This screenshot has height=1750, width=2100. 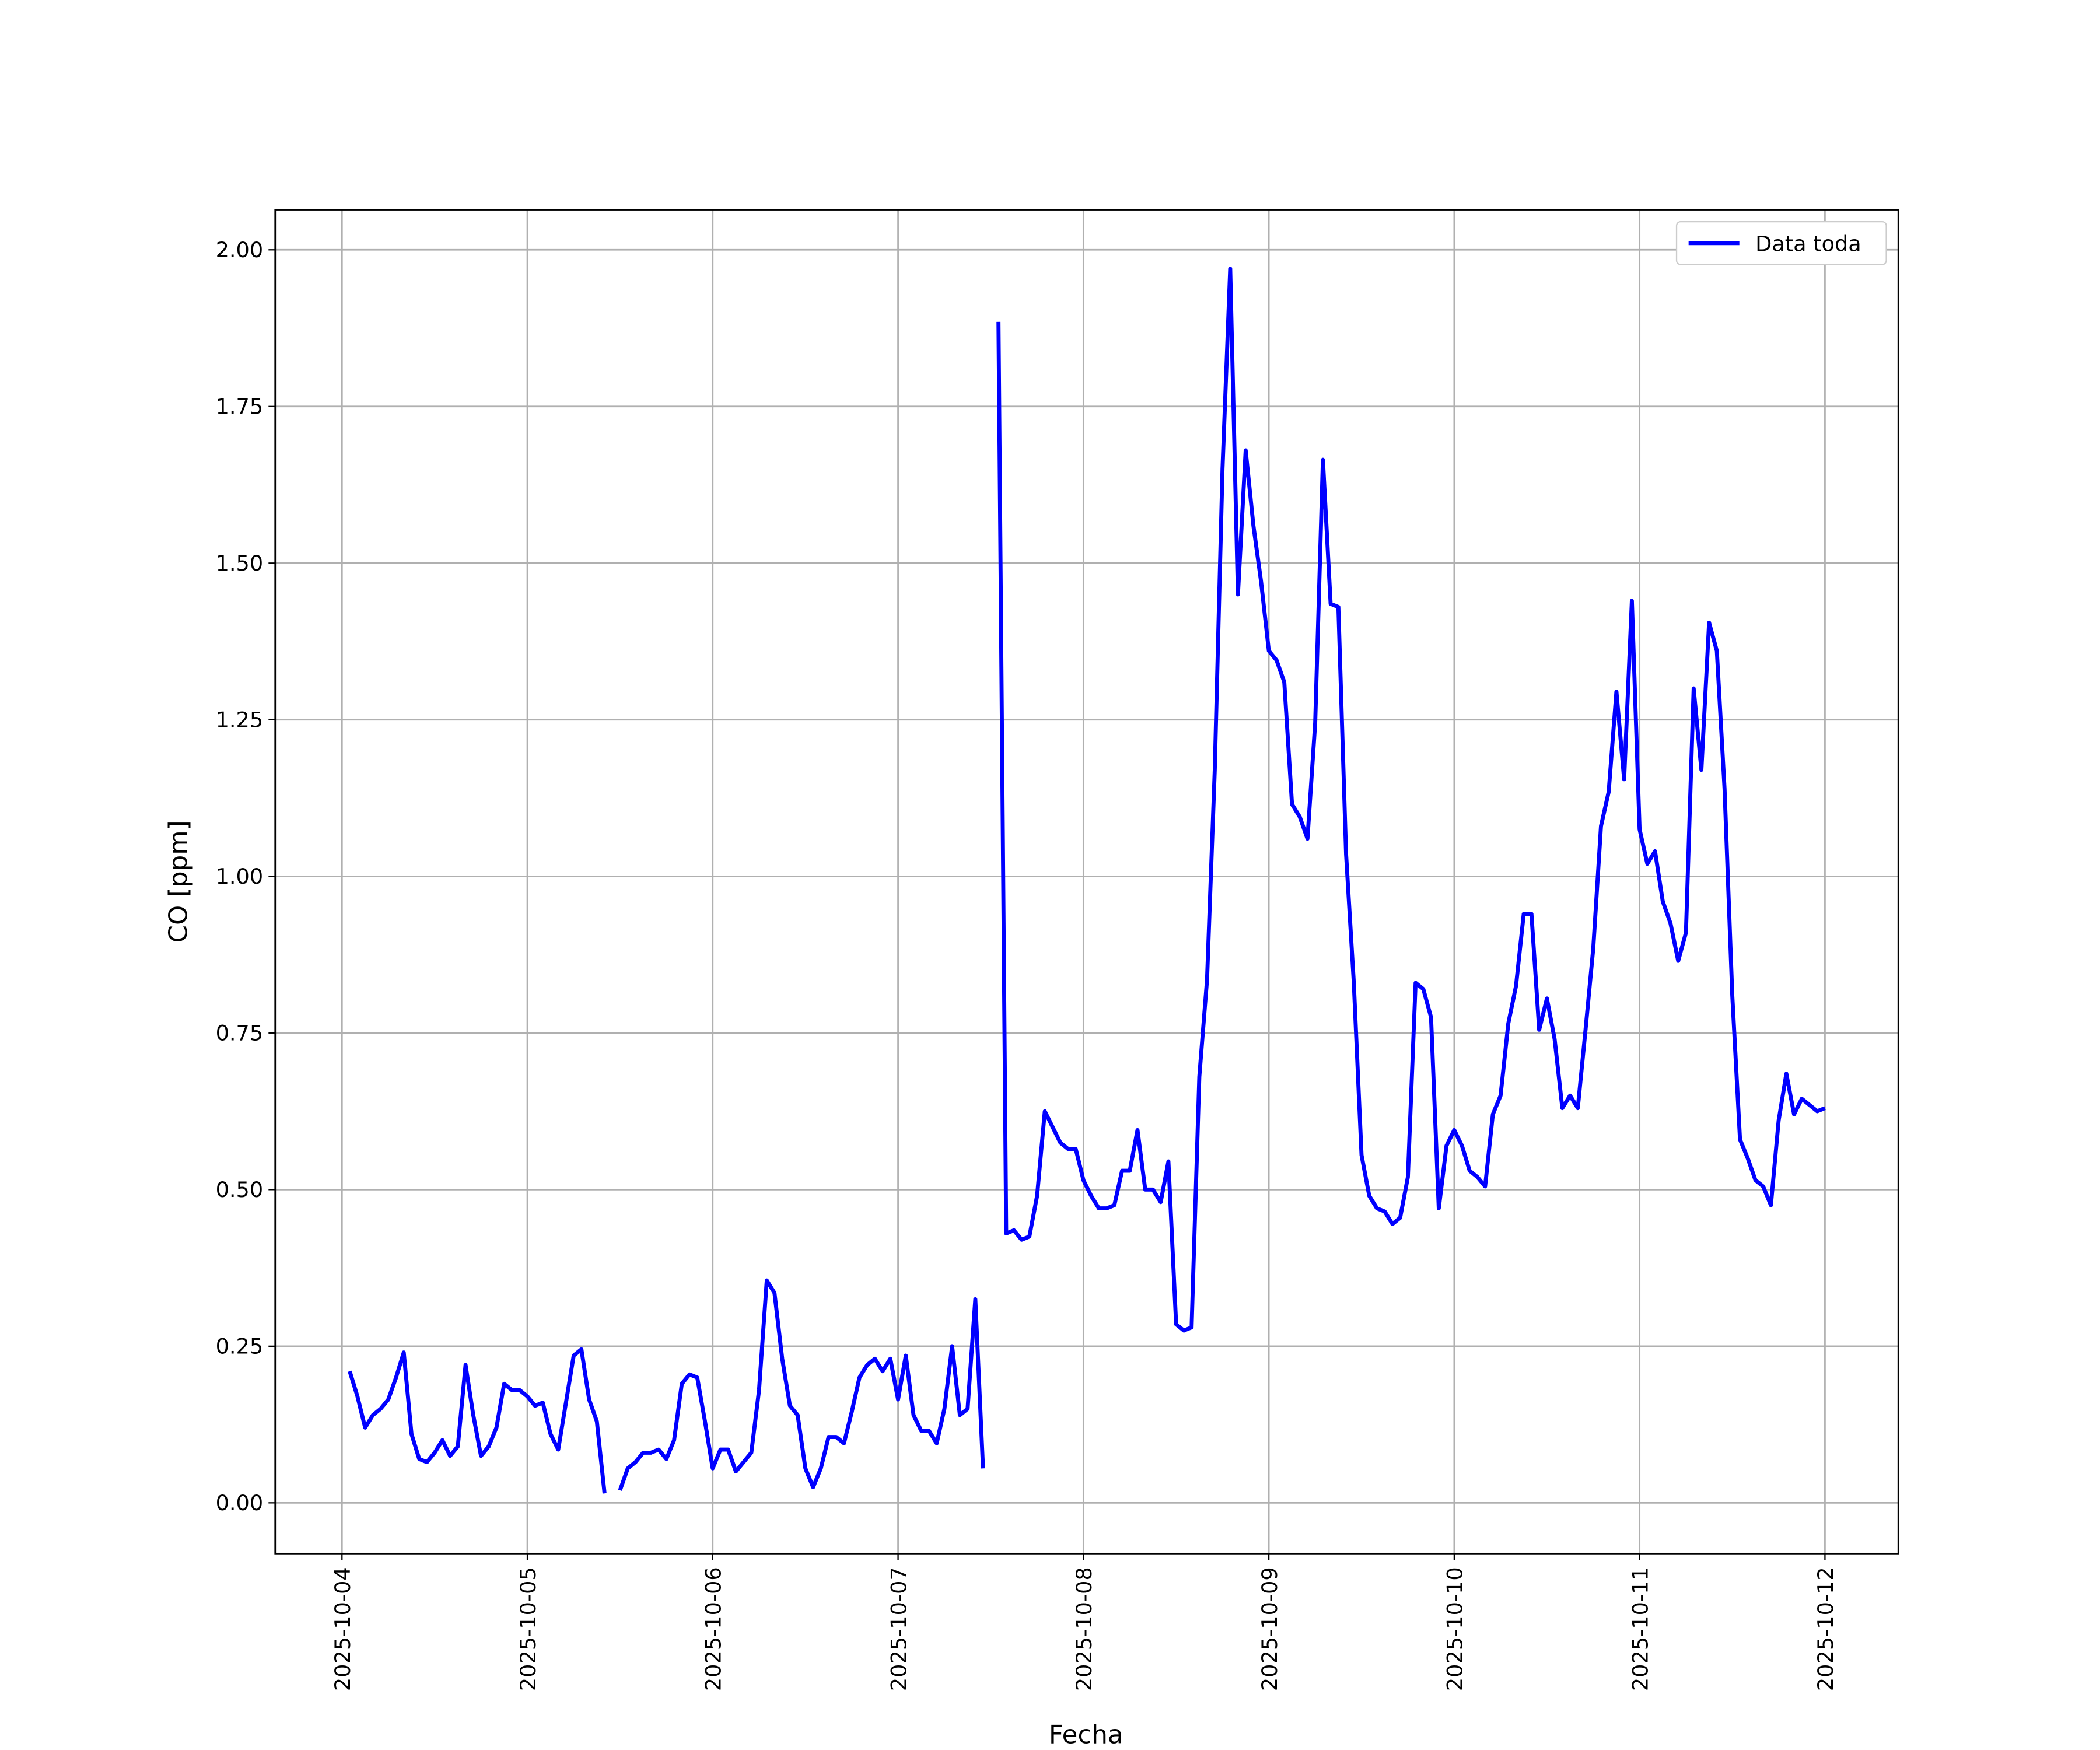 What do you see at coordinates (1808, 244) in the screenshot?
I see `legend-label: Data toda` at bounding box center [1808, 244].